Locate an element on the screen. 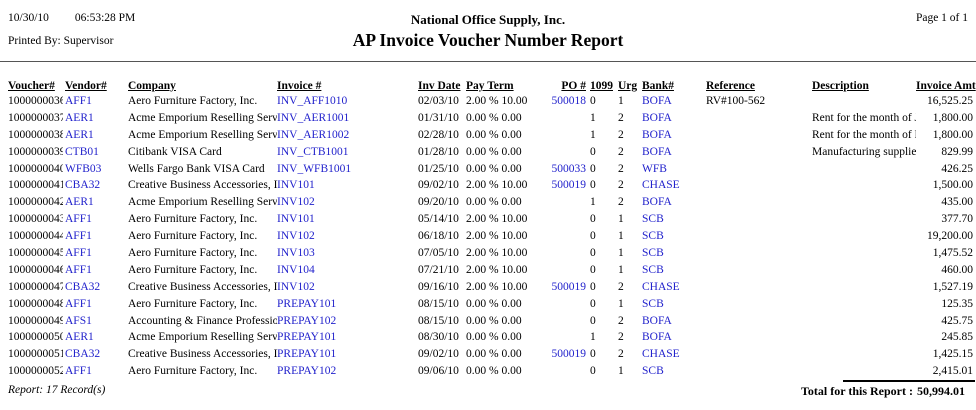 The image size is (976, 410). cell-vendor: AFS1 is located at coordinates (78, 320).